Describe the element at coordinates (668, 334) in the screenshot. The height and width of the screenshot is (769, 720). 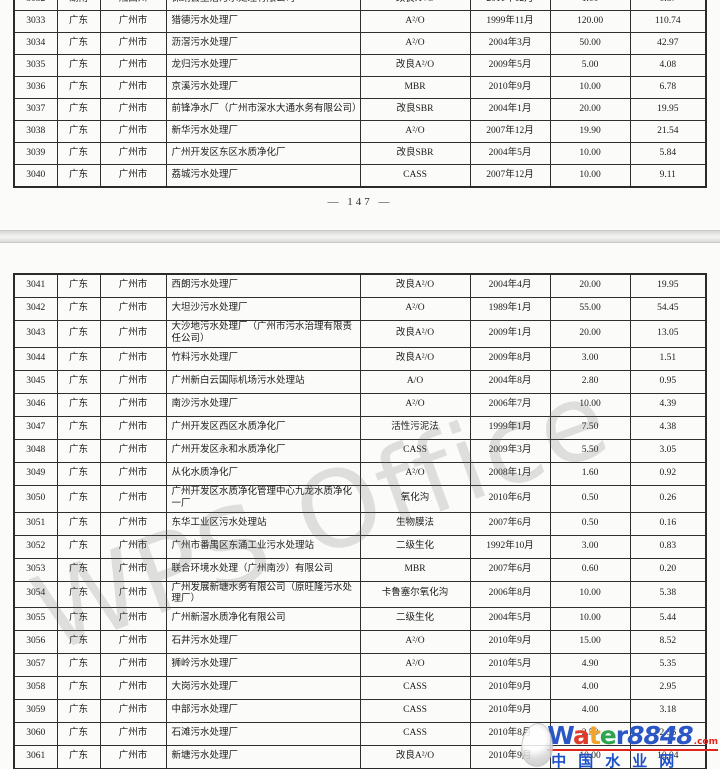
I see `table-cell: 13.05` at that location.